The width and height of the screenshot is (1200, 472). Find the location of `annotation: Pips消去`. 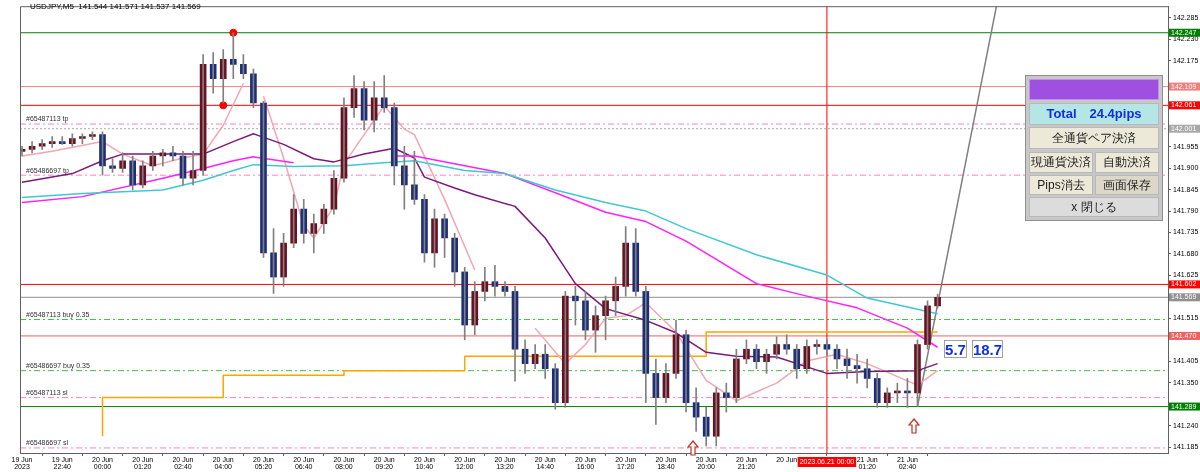

annotation: Pips消去 is located at coordinates (1061, 185).